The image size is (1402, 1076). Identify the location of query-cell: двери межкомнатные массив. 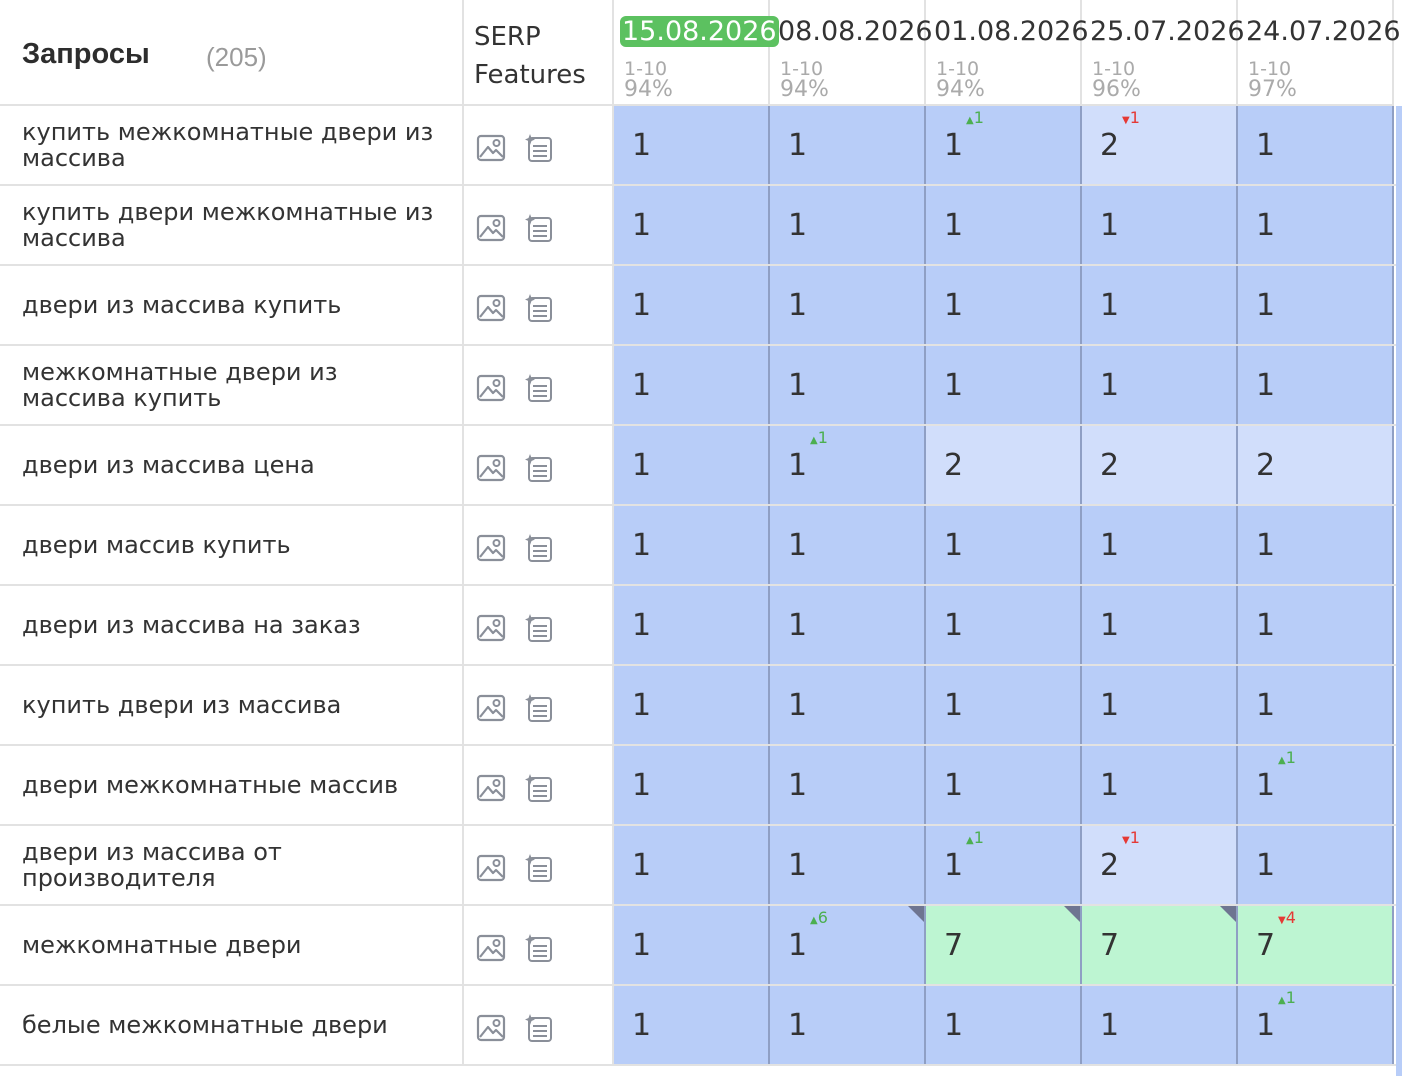
(232, 785).